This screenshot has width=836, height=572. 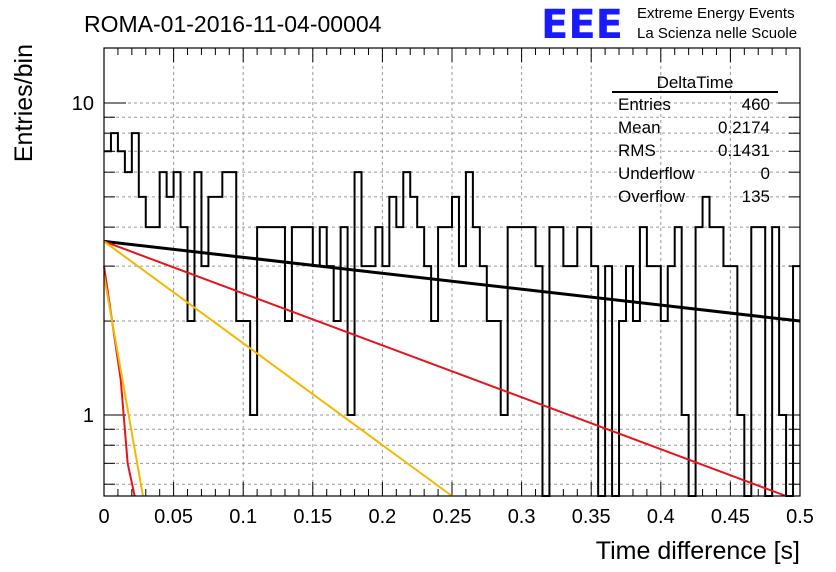 I want to click on x-tick-label-9: 0.45, so click(x=730, y=517).